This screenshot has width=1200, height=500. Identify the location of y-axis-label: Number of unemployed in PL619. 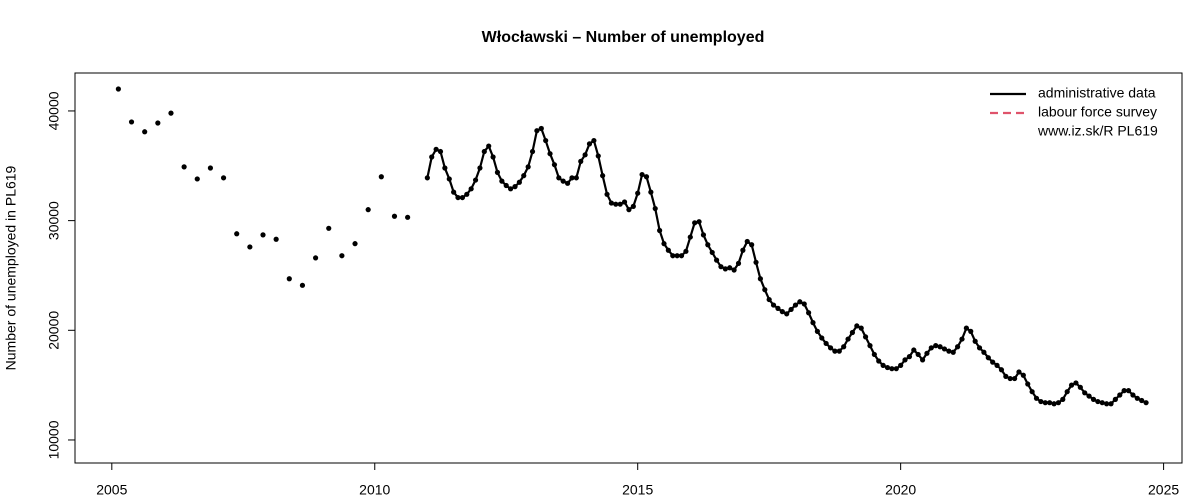
(11, 267).